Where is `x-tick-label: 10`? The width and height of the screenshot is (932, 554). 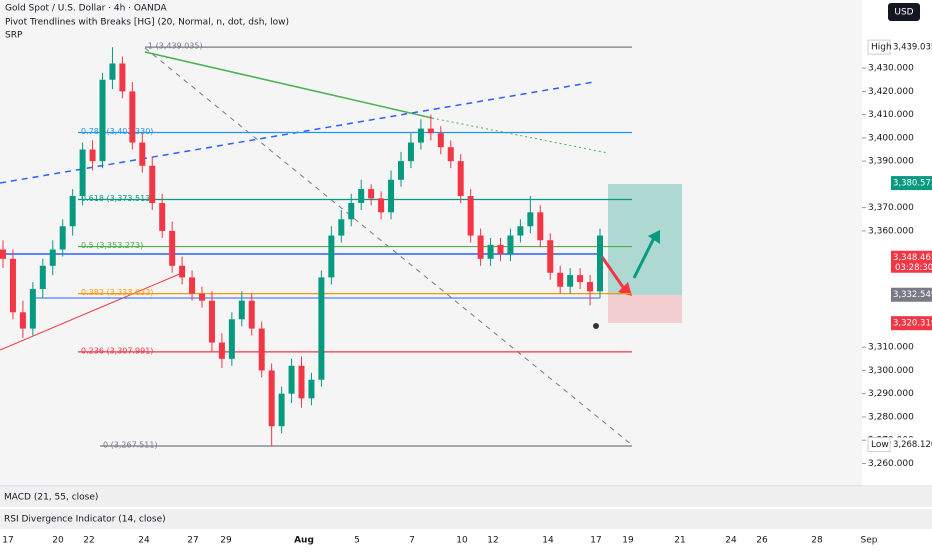
x-tick-label: 10 is located at coordinates (462, 541).